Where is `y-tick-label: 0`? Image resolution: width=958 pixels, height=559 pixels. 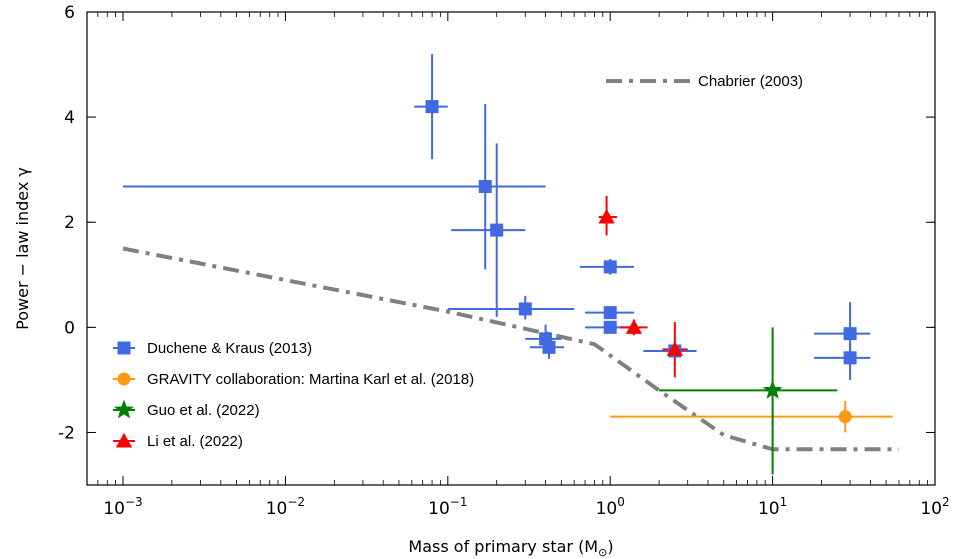
y-tick-label: 0 is located at coordinates (69, 328).